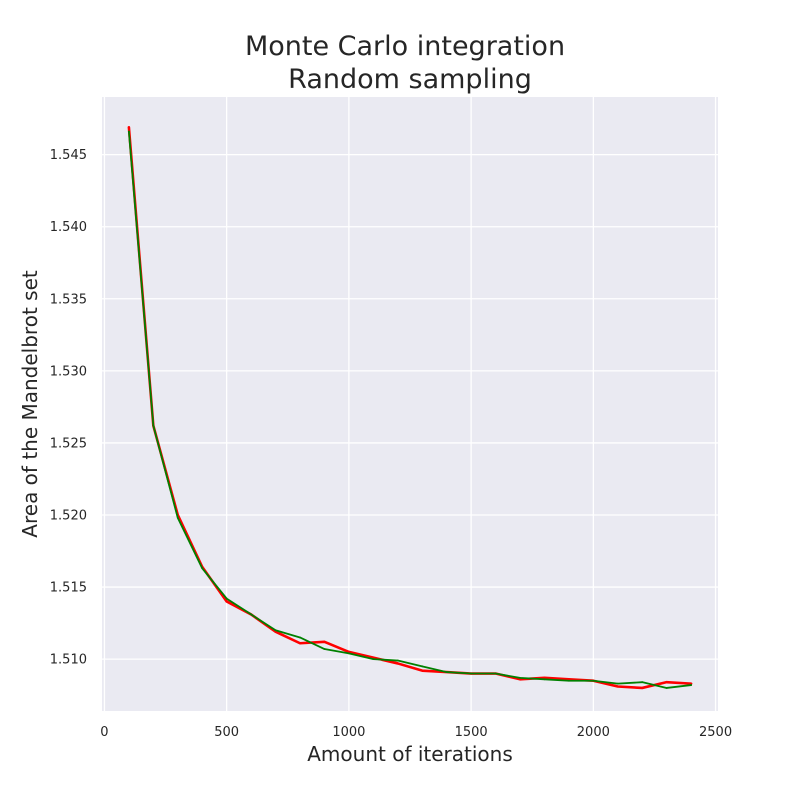  What do you see at coordinates (68, 227) in the screenshot?
I see `y-tick-label-6: 1.540` at bounding box center [68, 227].